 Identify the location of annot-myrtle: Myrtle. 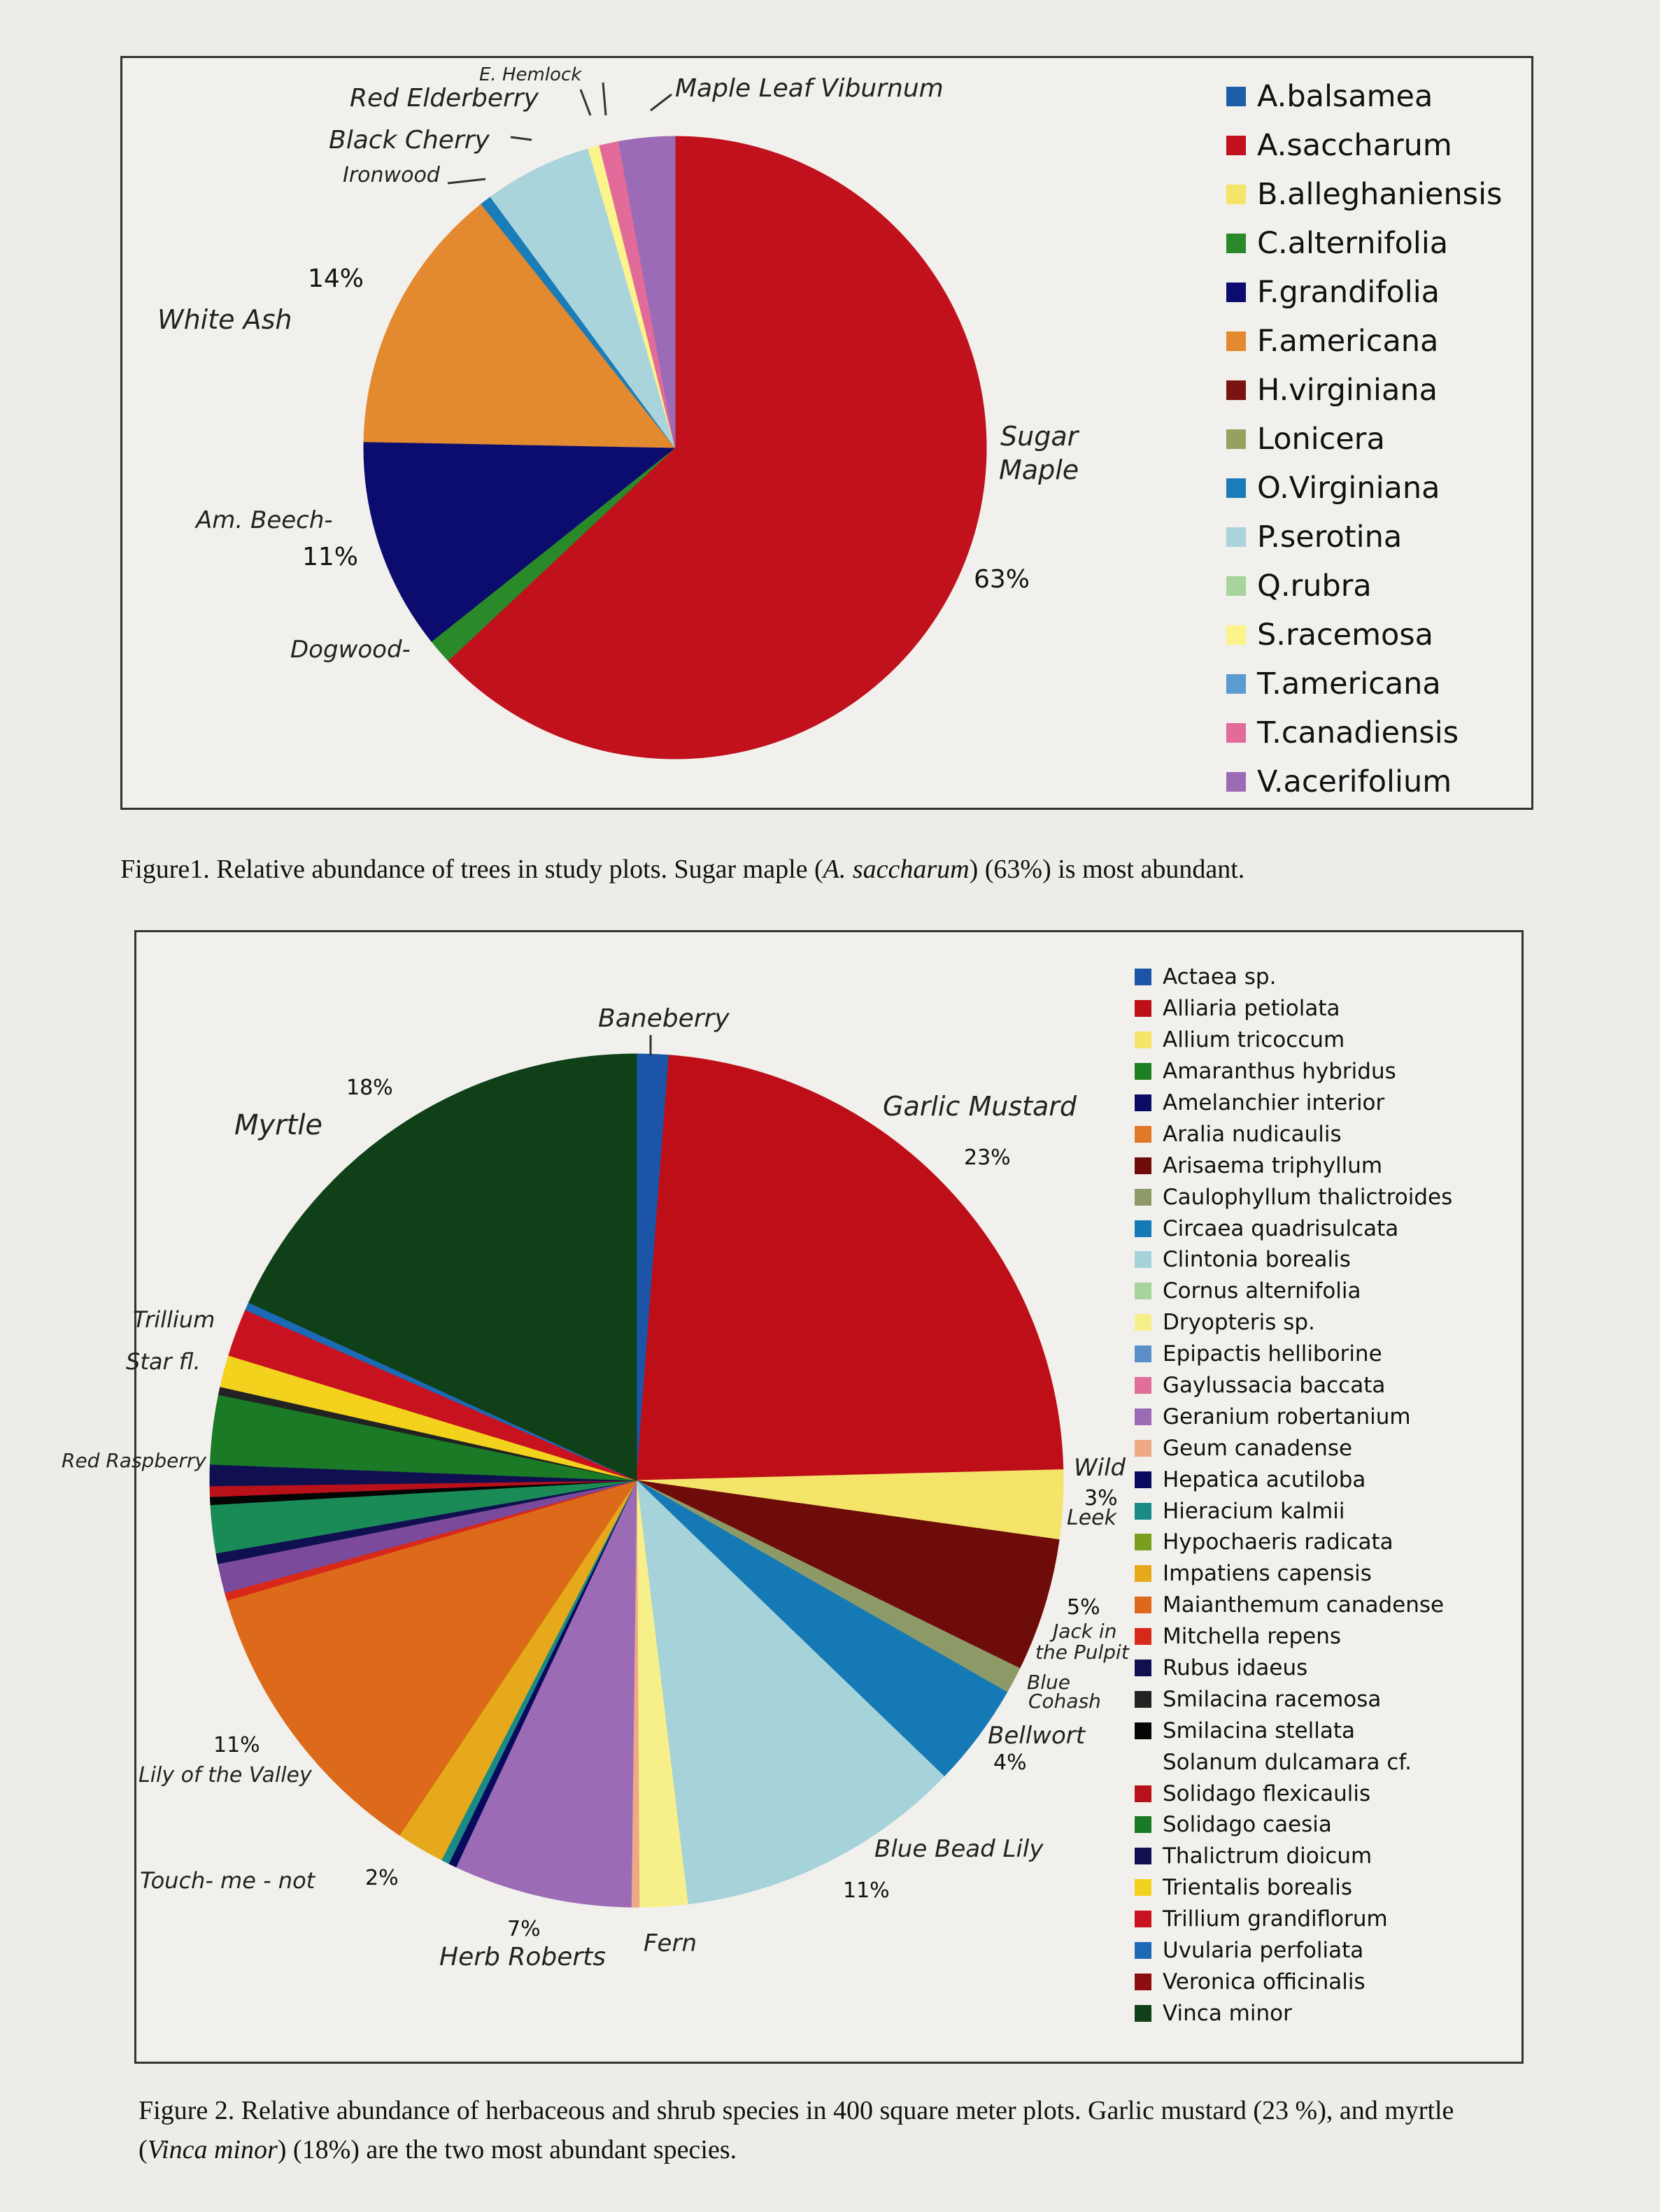
(278, 1125).